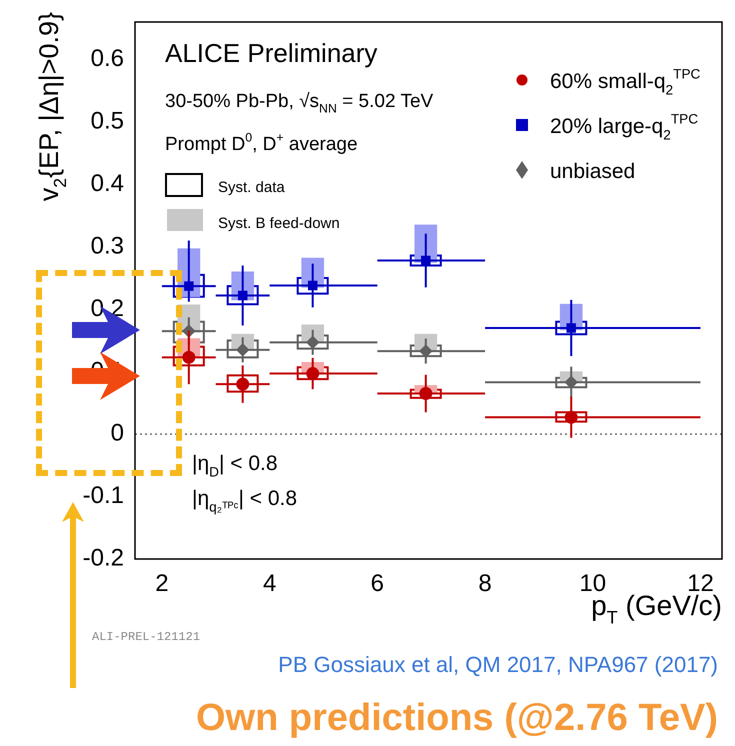  What do you see at coordinates (162, 584) in the screenshot?
I see `x-tick-label: 2` at bounding box center [162, 584].